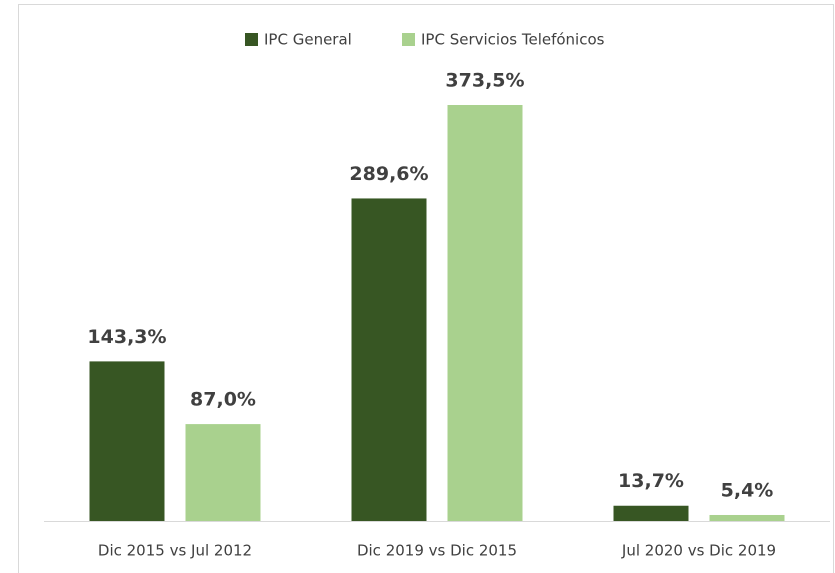 Image resolution: width=835 pixels, height=573 pixels. I want to click on value-label: 87,0%, so click(223, 400).